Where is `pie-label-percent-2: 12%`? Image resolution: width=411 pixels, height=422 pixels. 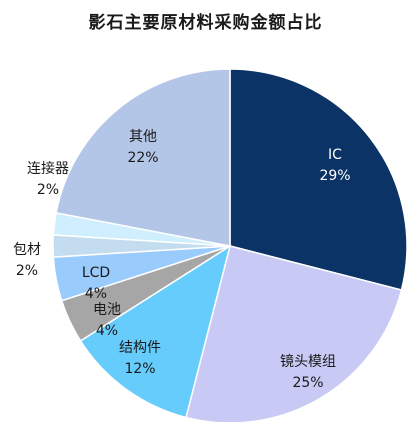
pie-label-percent-2: 12% is located at coordinates (139, 369).